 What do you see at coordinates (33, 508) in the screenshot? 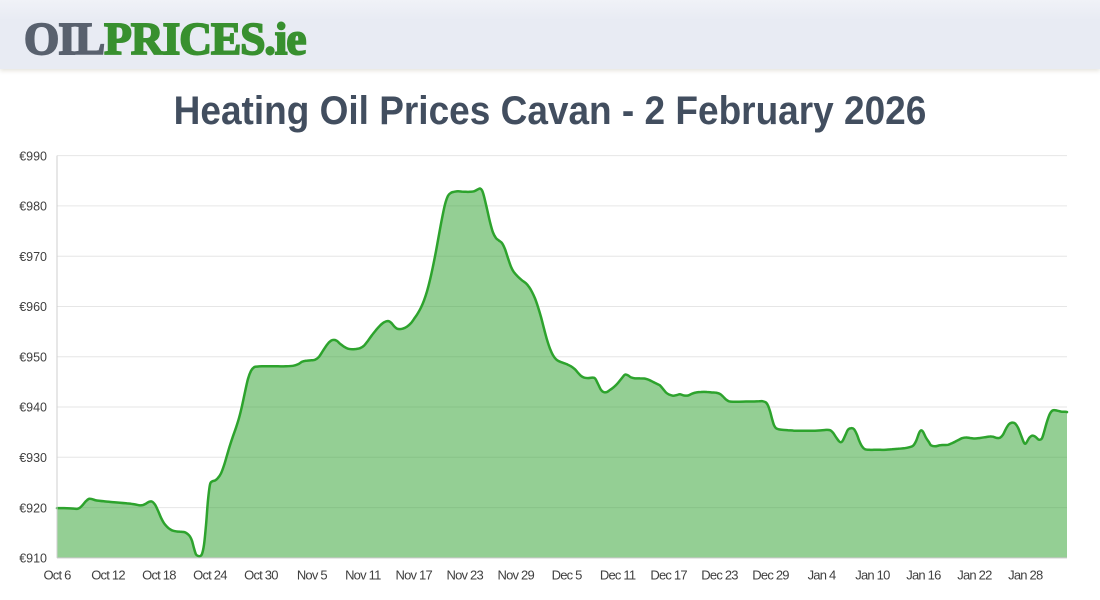
I see `svg-text: €920` at bounding box center [33, 508].